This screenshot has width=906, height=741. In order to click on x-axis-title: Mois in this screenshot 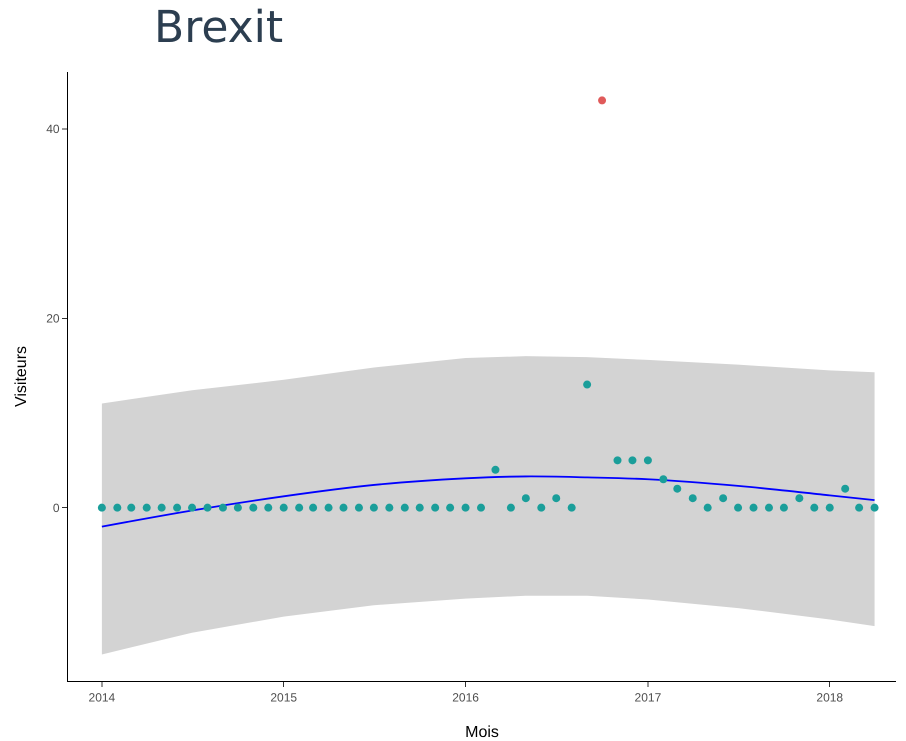, I will do `click(482, 732)`.